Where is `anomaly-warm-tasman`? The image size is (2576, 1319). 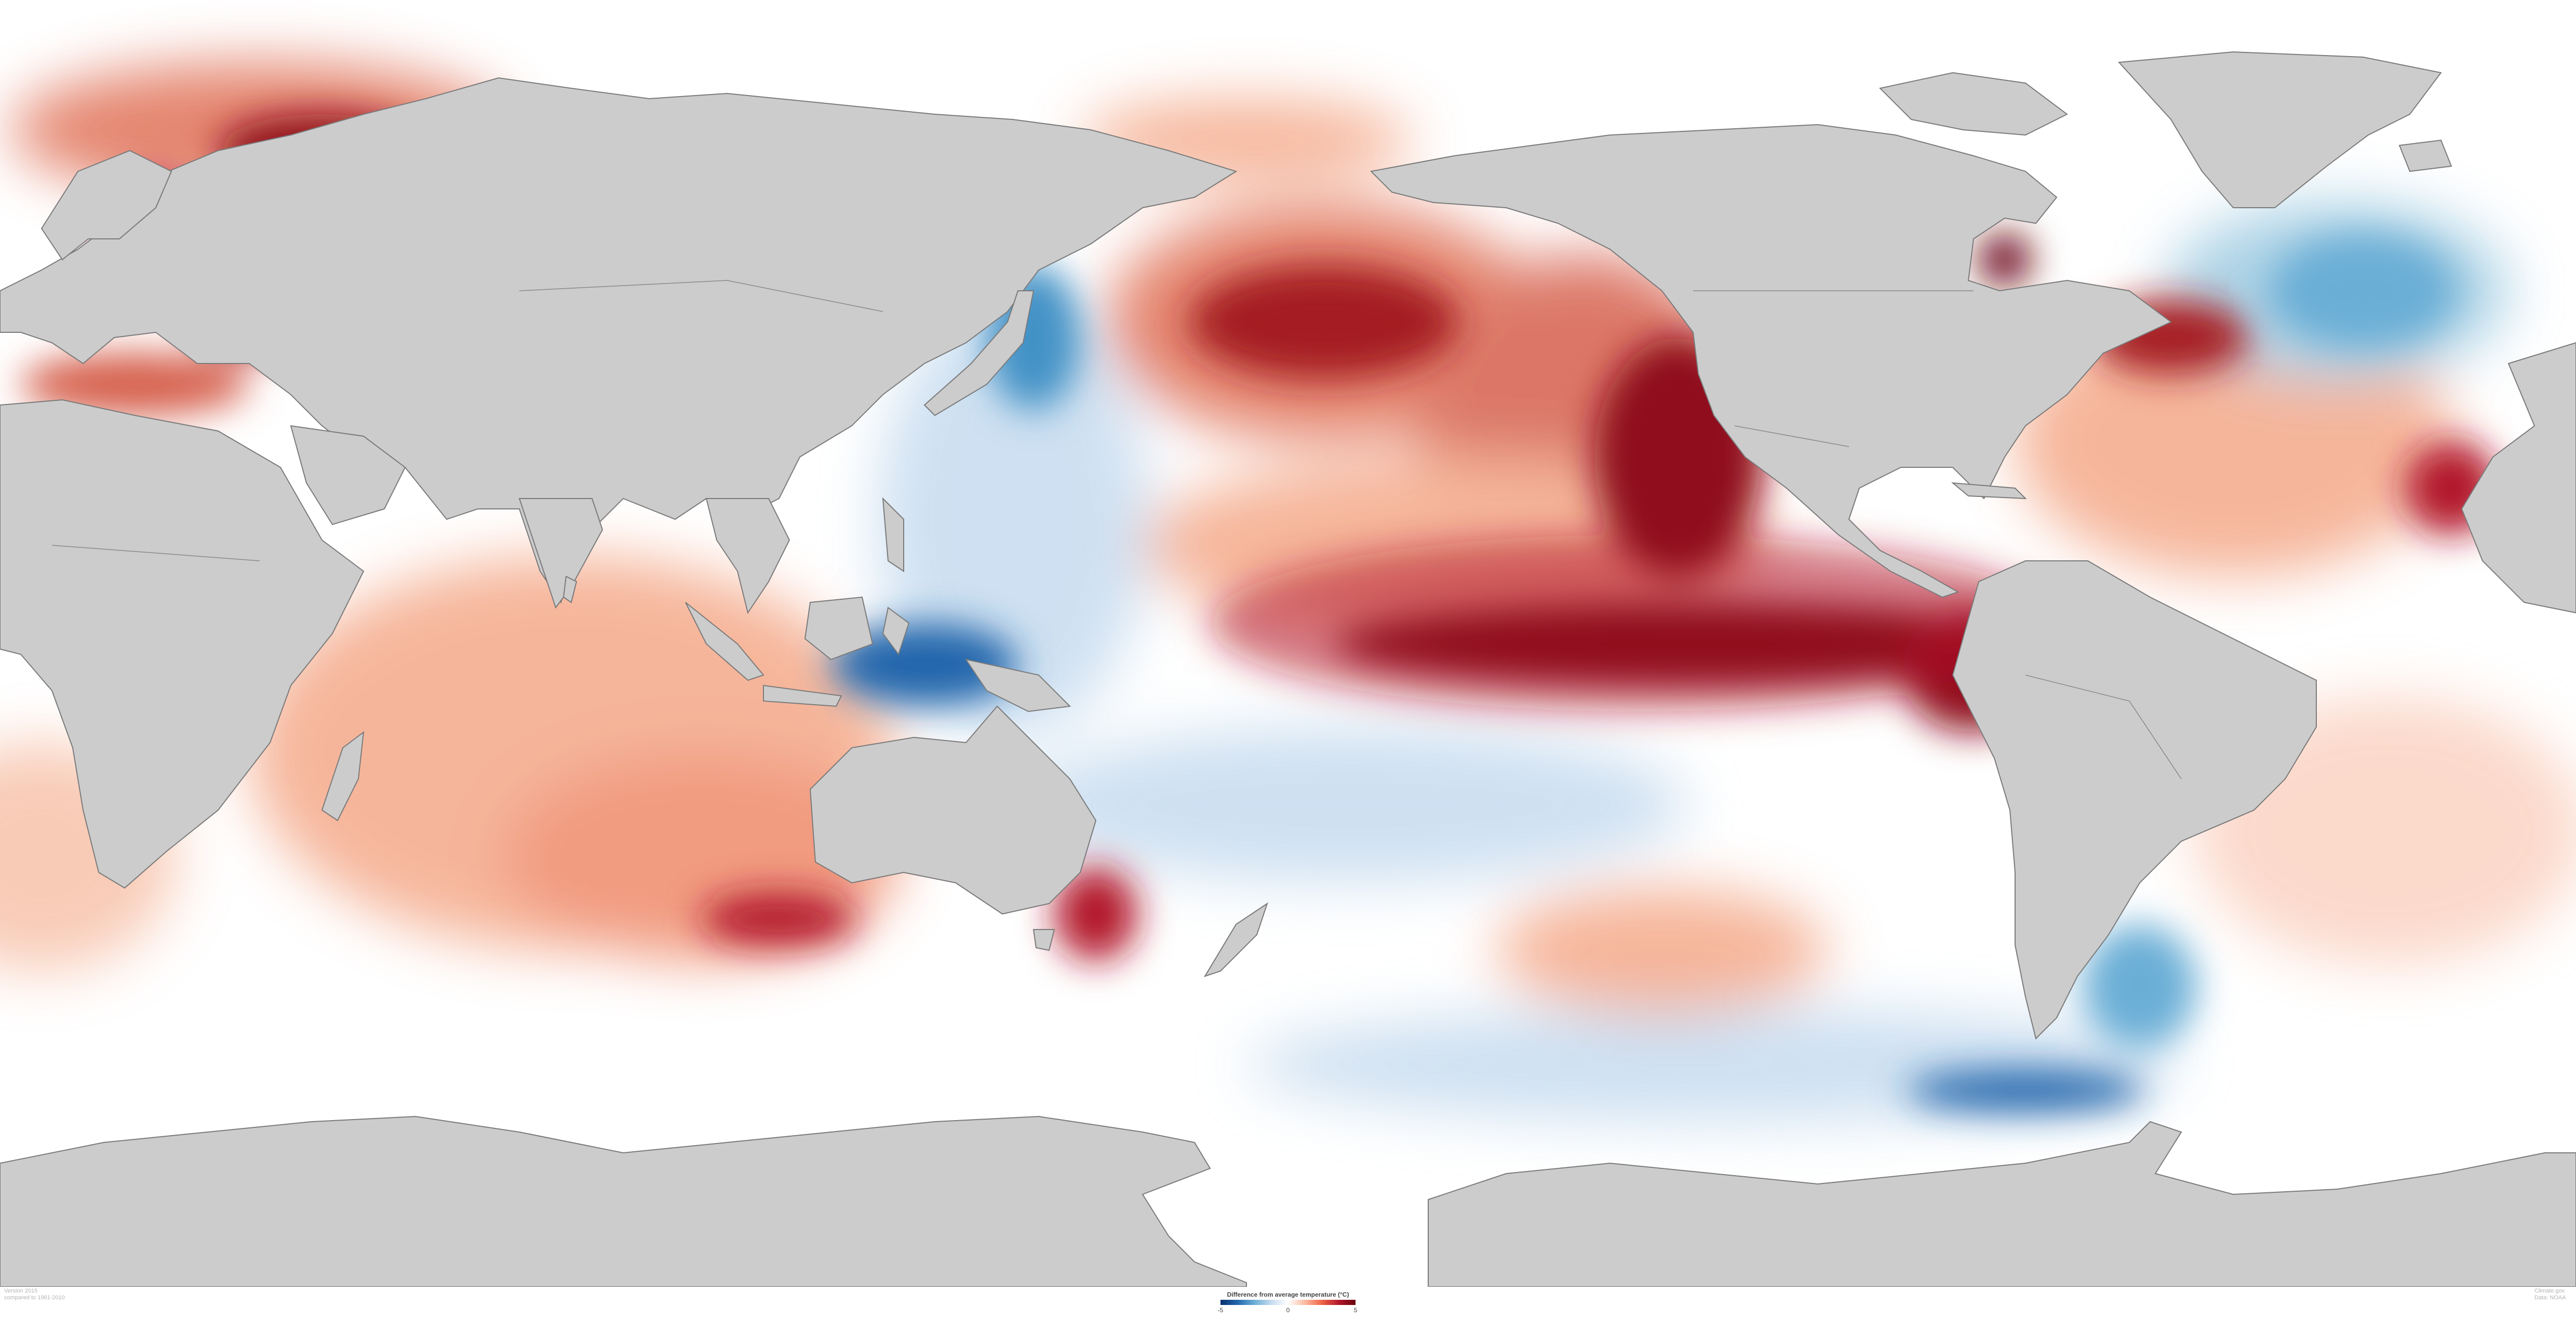 anomaly-warm-tasman is located at coordinates (1095, 914).